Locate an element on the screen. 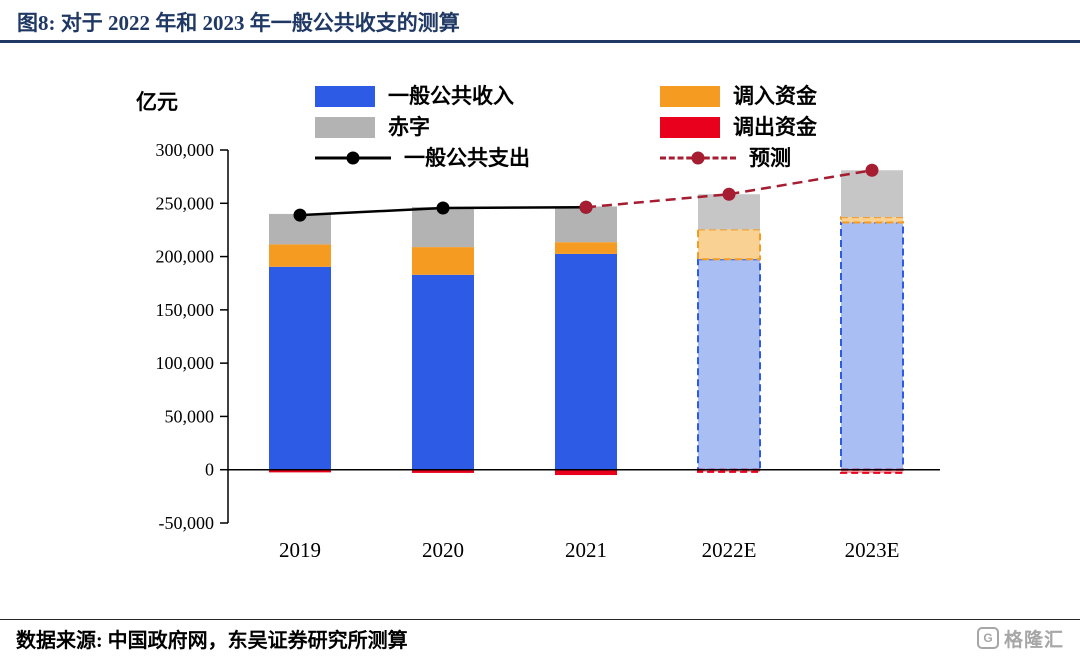 This screenshot has height=656, width=1080. gelonghui-logo-text: 格隆汇 is located at coordinates (1033, 640).